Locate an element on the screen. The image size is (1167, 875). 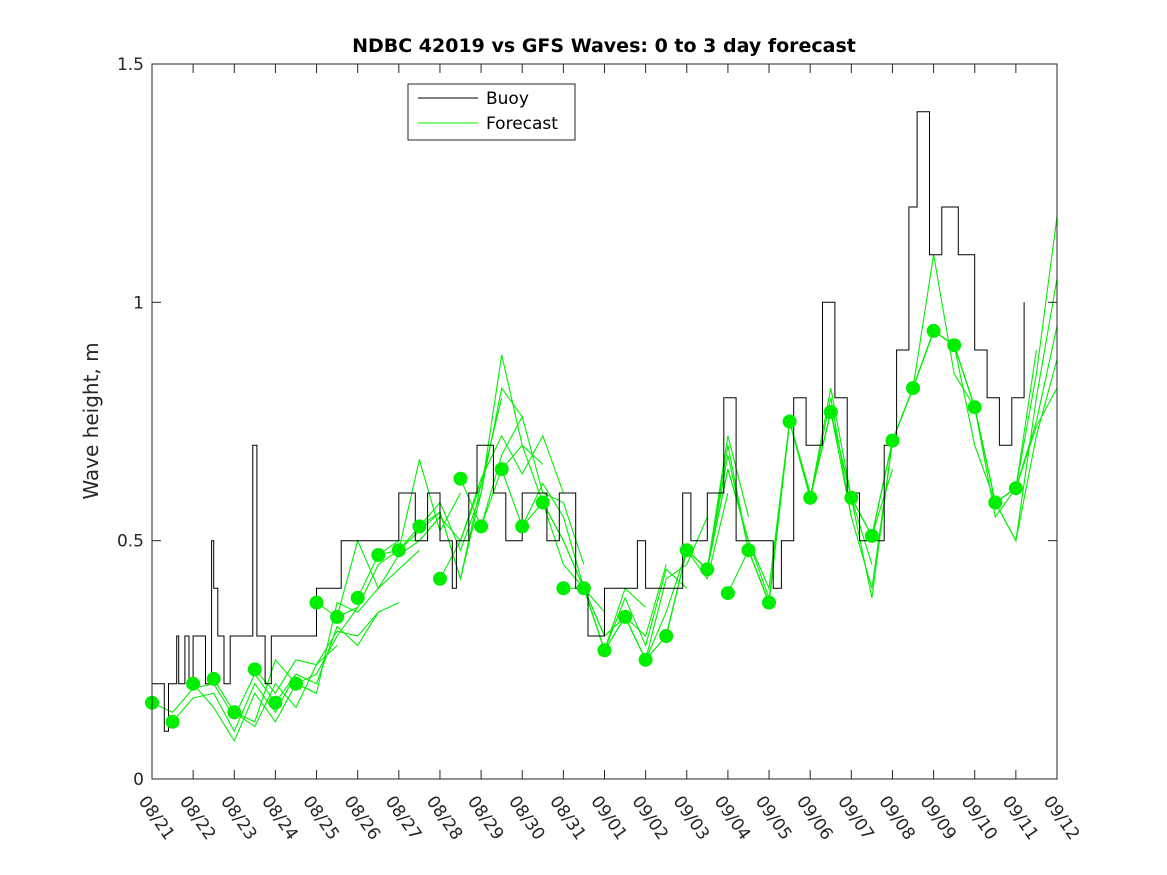
y-tick-label: 0.5 is located at coordinates (130, 542).